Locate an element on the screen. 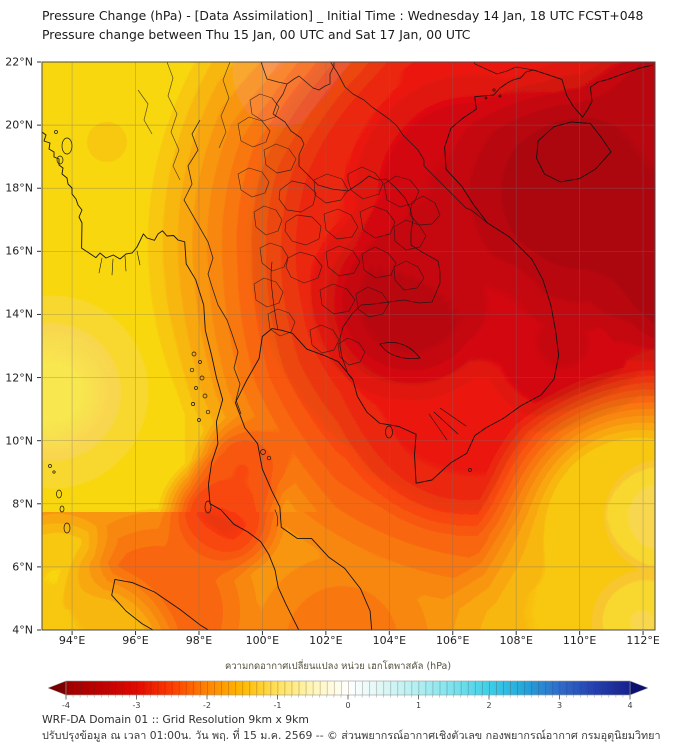 The width and height of the screenshot is (676, 756). lat-tick-label: 6°N is located at coordinates (22, 567).